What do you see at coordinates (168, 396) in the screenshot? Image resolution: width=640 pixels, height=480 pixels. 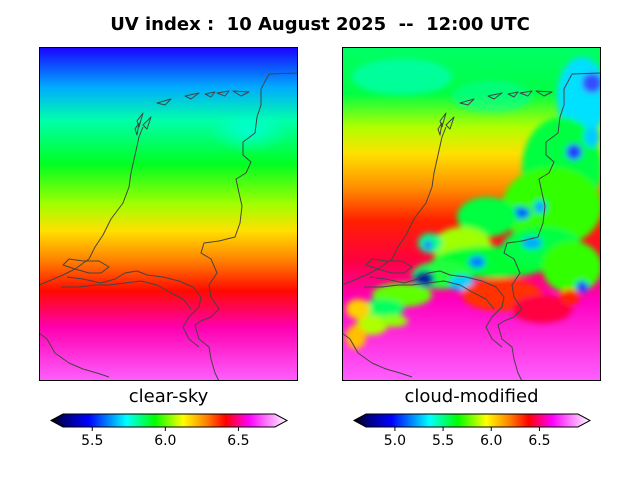 I see `panel-label-clear-sky: clear-sky` at bounding box center [168, 396].